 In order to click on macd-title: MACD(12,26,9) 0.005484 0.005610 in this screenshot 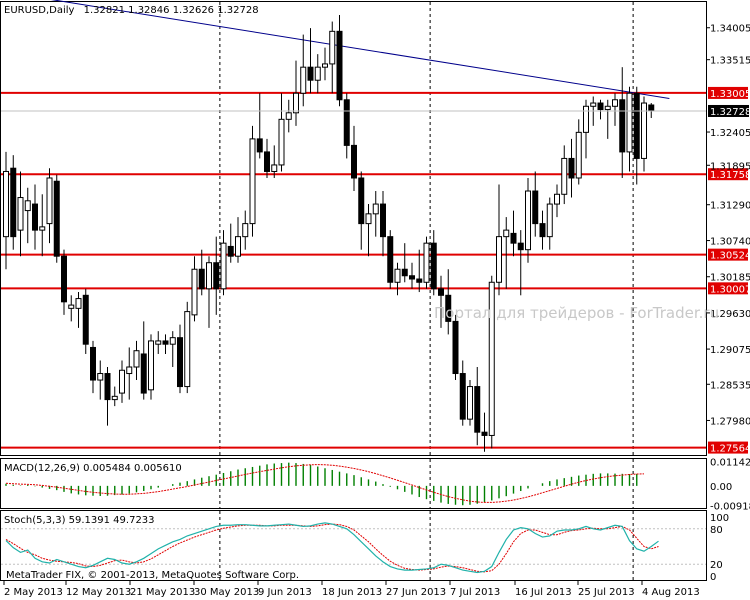, I will do `click(93, 468)`.